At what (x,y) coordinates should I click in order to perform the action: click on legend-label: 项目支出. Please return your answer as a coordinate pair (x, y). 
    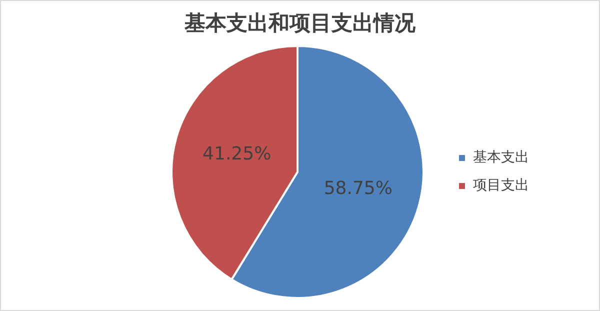
    Looking at the image, I should click on (501, 186).